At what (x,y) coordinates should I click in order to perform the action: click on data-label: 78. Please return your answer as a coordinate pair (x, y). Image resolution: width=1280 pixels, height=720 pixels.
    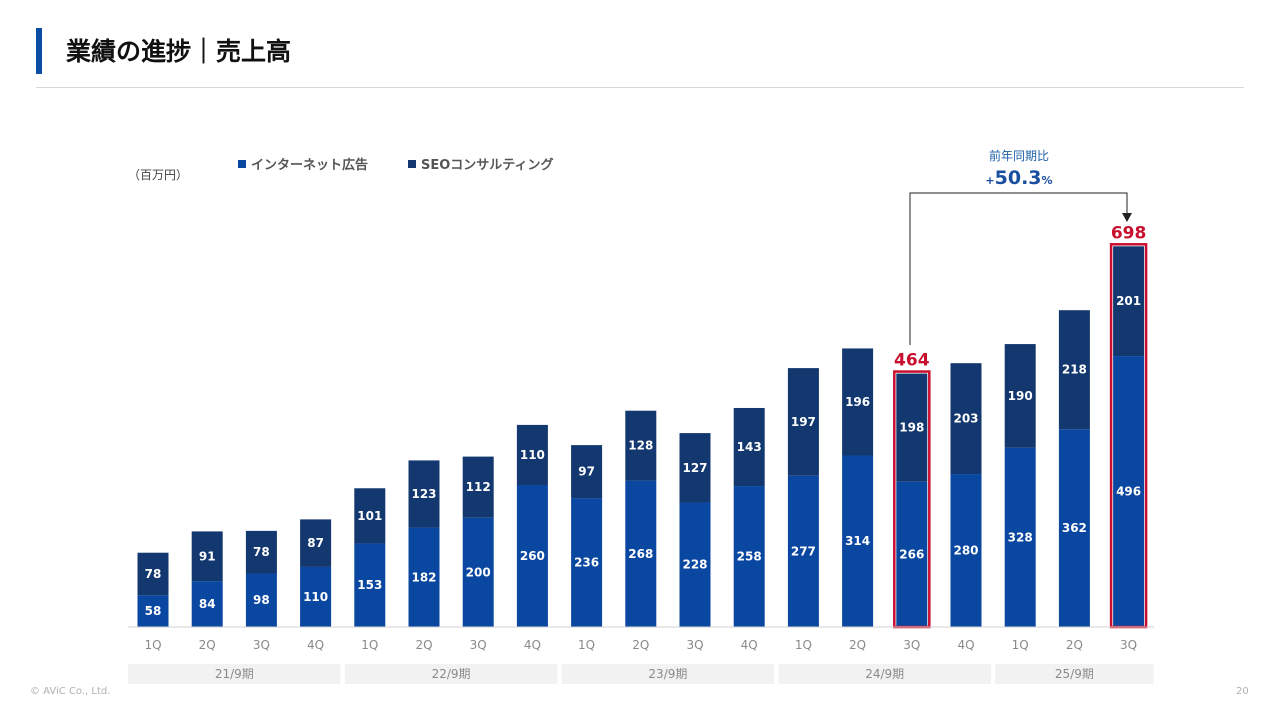
    Looking at the image, I should click on (153, 574).